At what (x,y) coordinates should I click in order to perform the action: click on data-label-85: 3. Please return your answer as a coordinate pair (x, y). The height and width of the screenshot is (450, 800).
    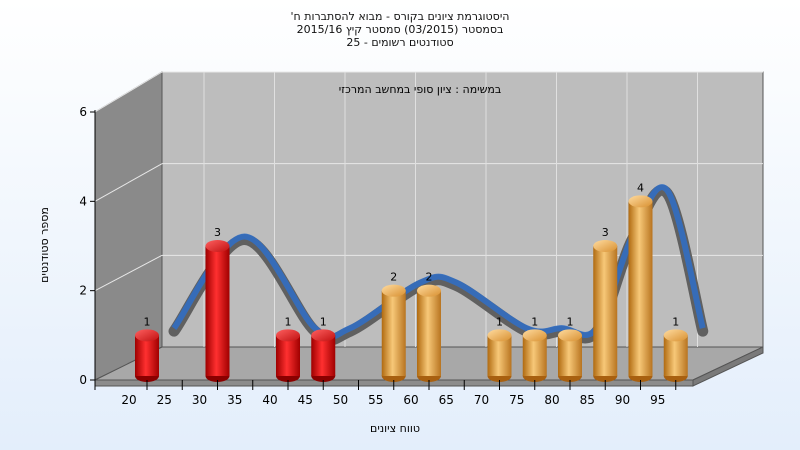
    Looking at the image, I should click on (605, 232).